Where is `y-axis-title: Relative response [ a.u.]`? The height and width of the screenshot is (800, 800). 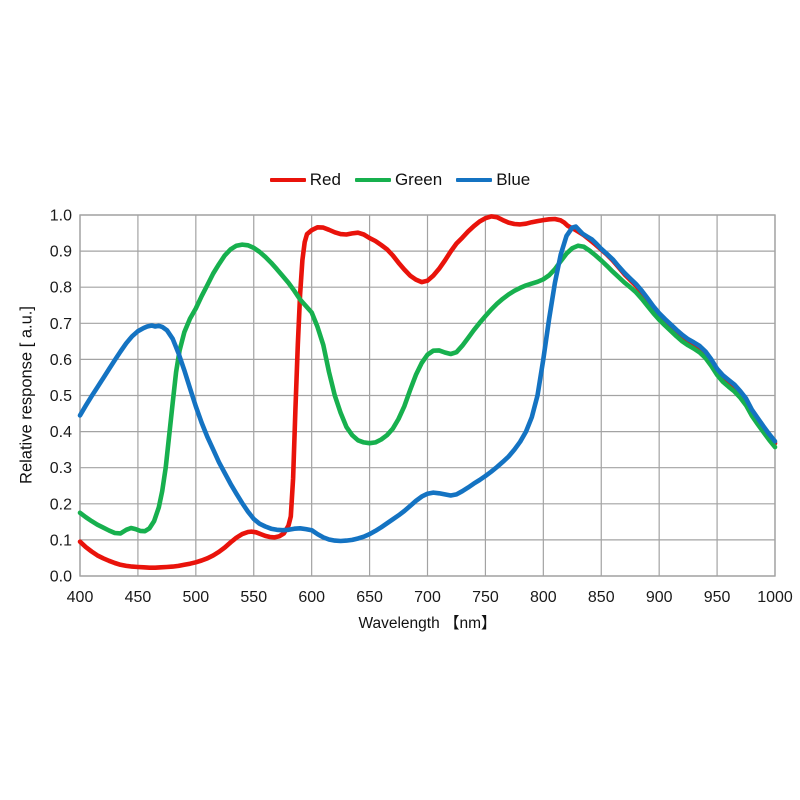 y-axis-title: Relative response [ a.u.] is located at coordinates (26, 395).